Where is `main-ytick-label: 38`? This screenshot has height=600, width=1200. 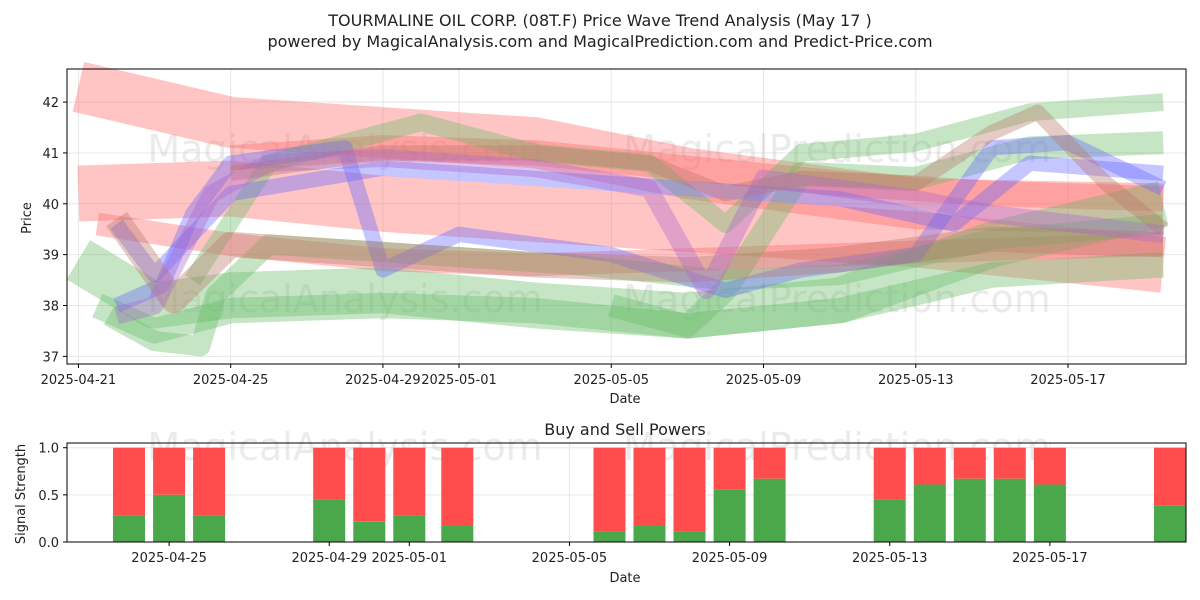
main-ytick-label: 38 is located at coordinates (50, 307).